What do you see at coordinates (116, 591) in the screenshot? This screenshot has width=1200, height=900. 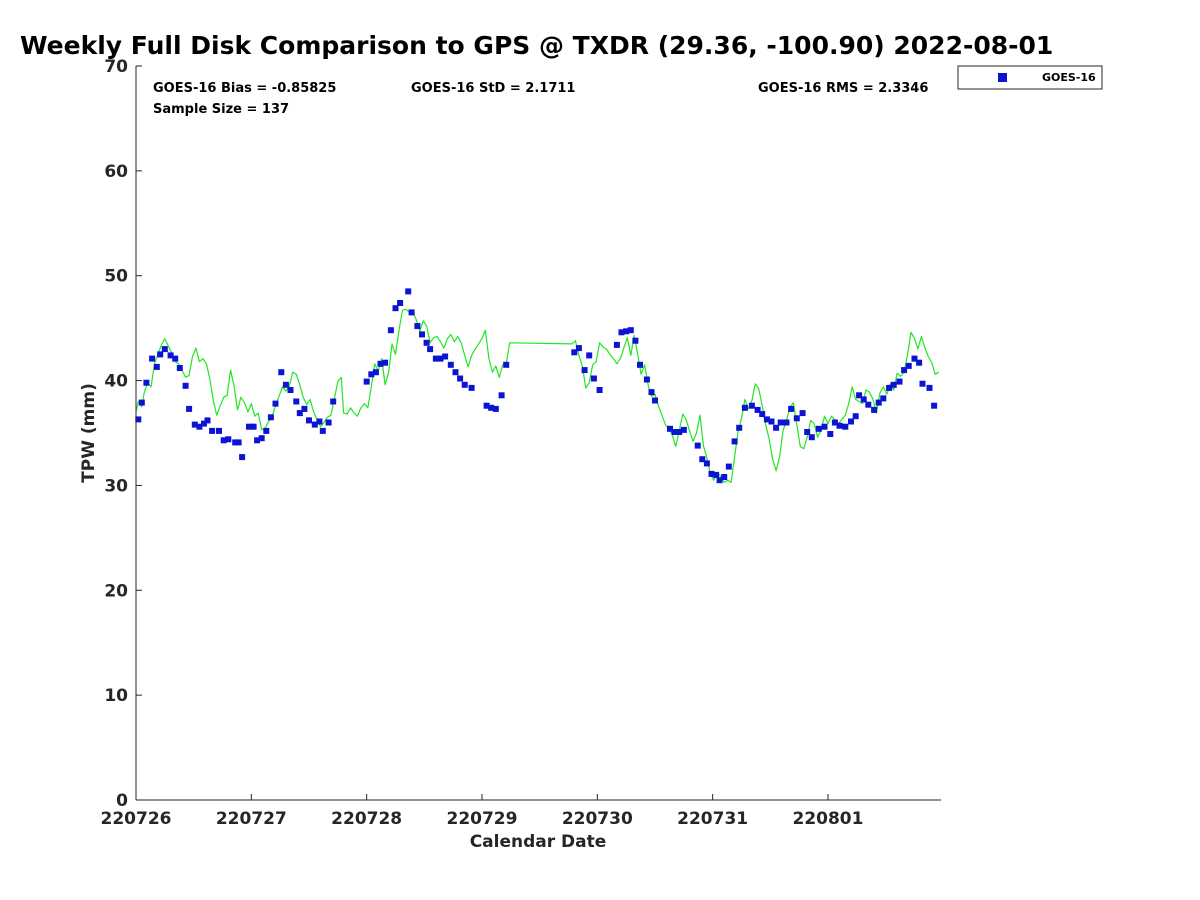 I see `y-tick-label-20: 20` at bounding box center [116, 591].